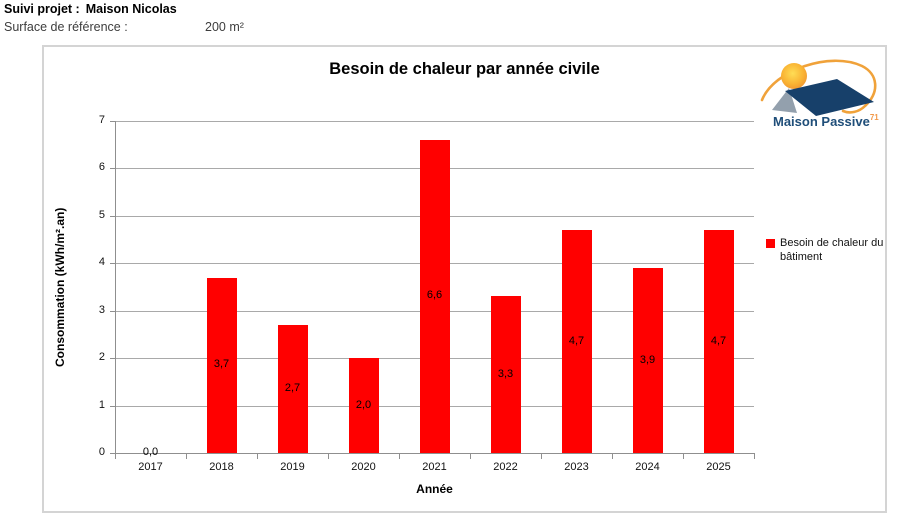 The height and width of the screenshot is (527, 920). I want to click on y-tick-label: 4, so click(101, 262).